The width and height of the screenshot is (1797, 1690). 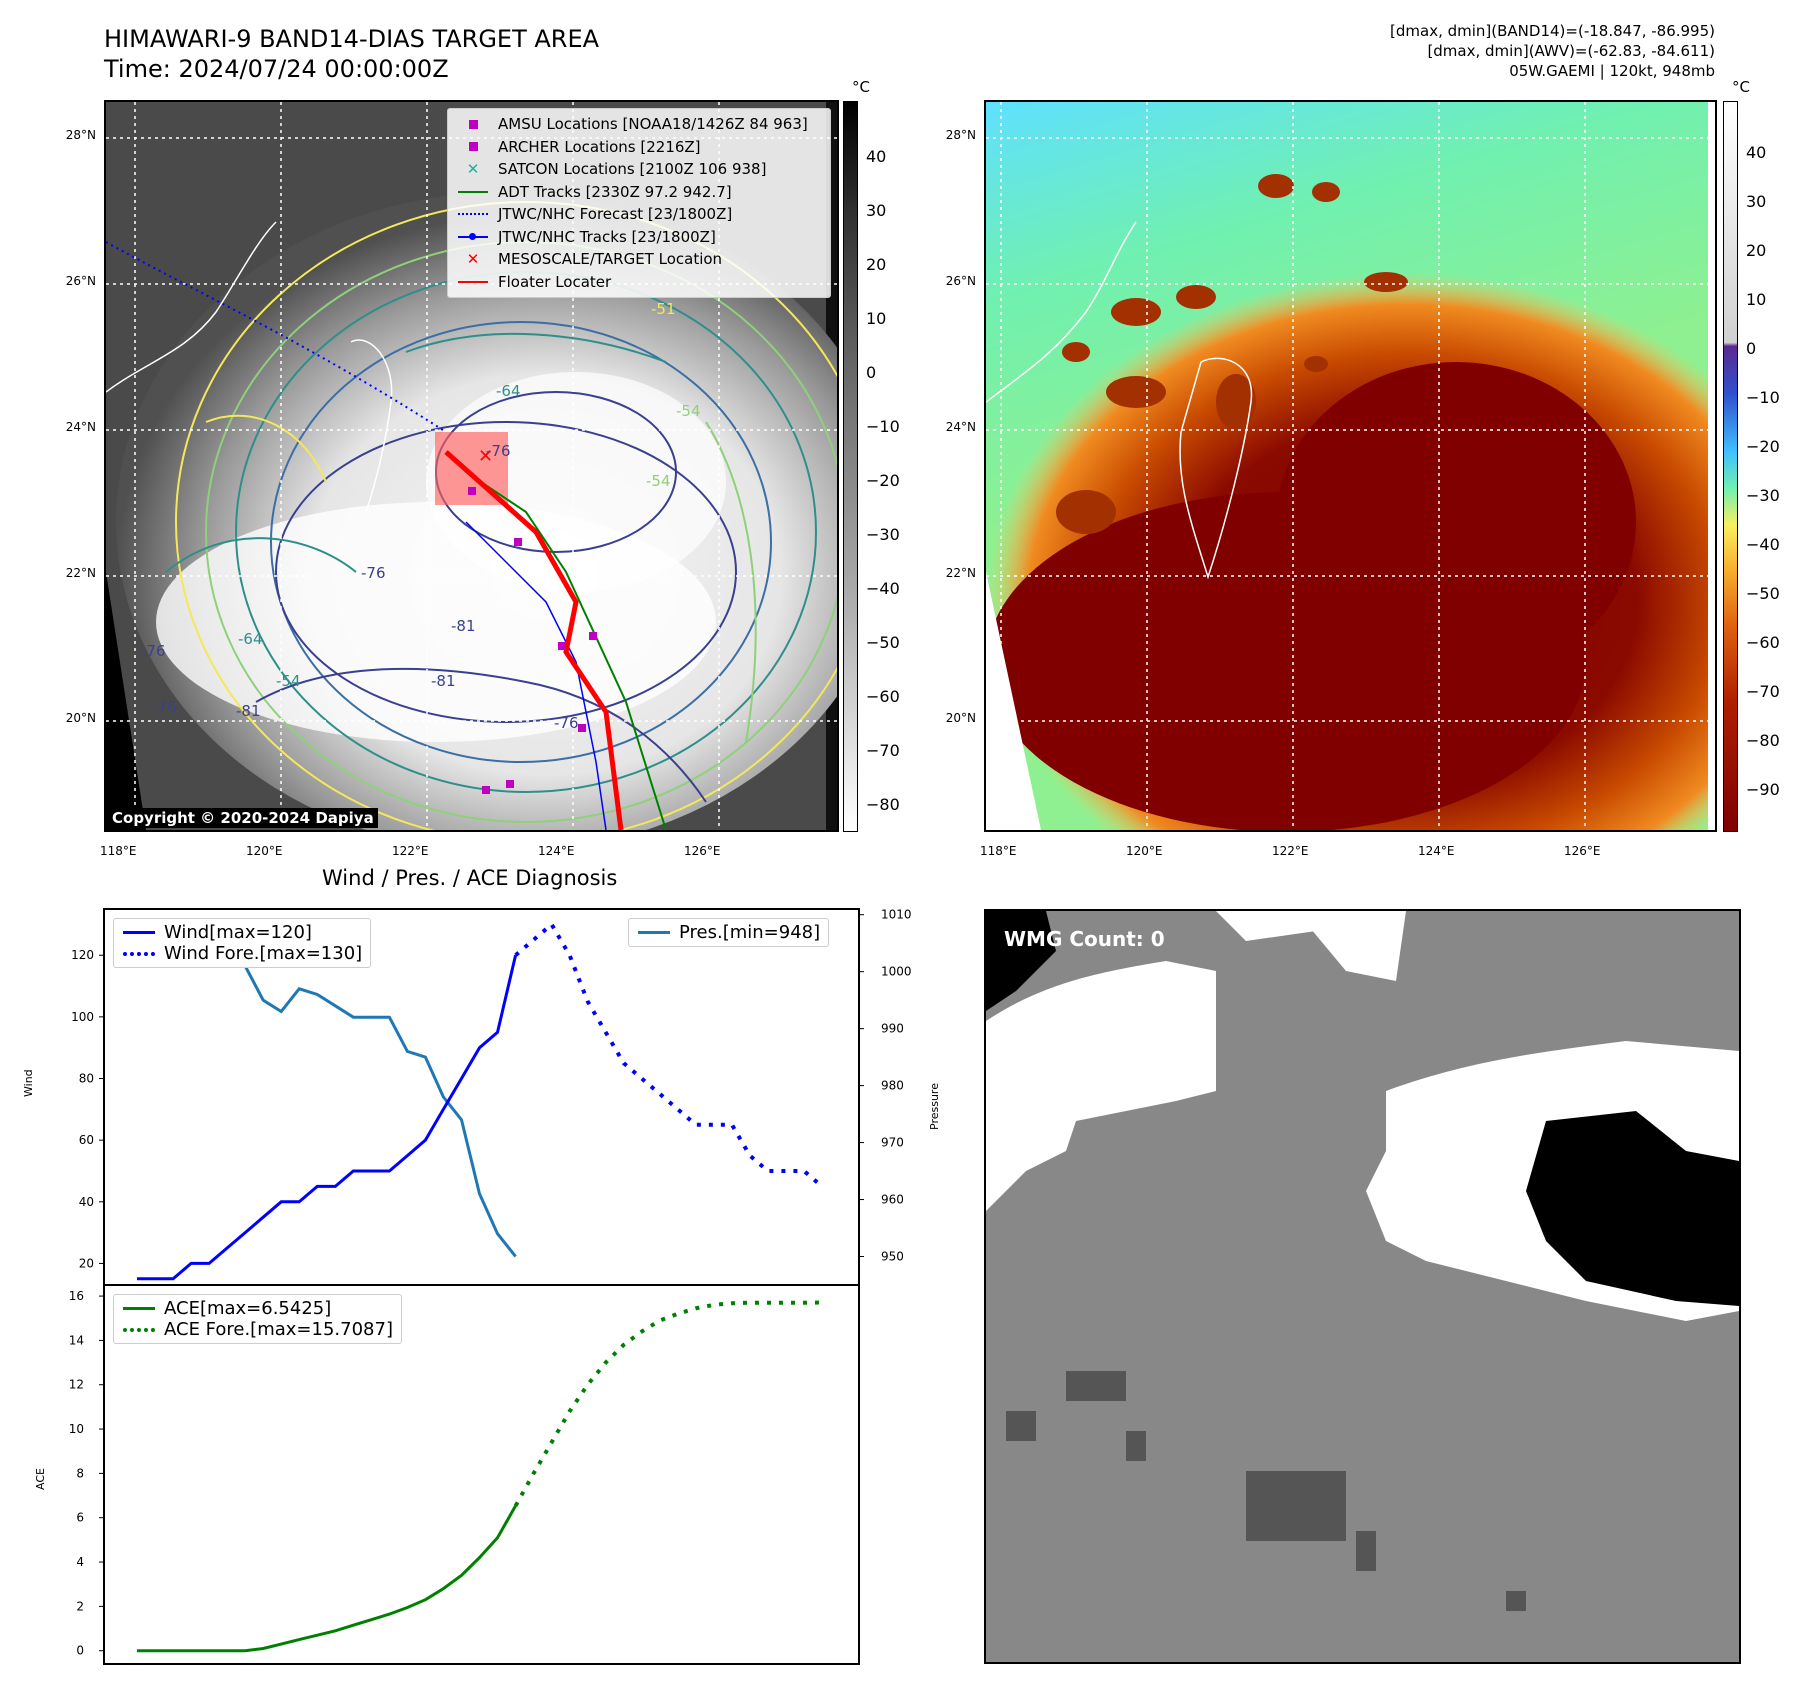 I want to click on legend-label: Floater Locater, so click(x=555, y=281).